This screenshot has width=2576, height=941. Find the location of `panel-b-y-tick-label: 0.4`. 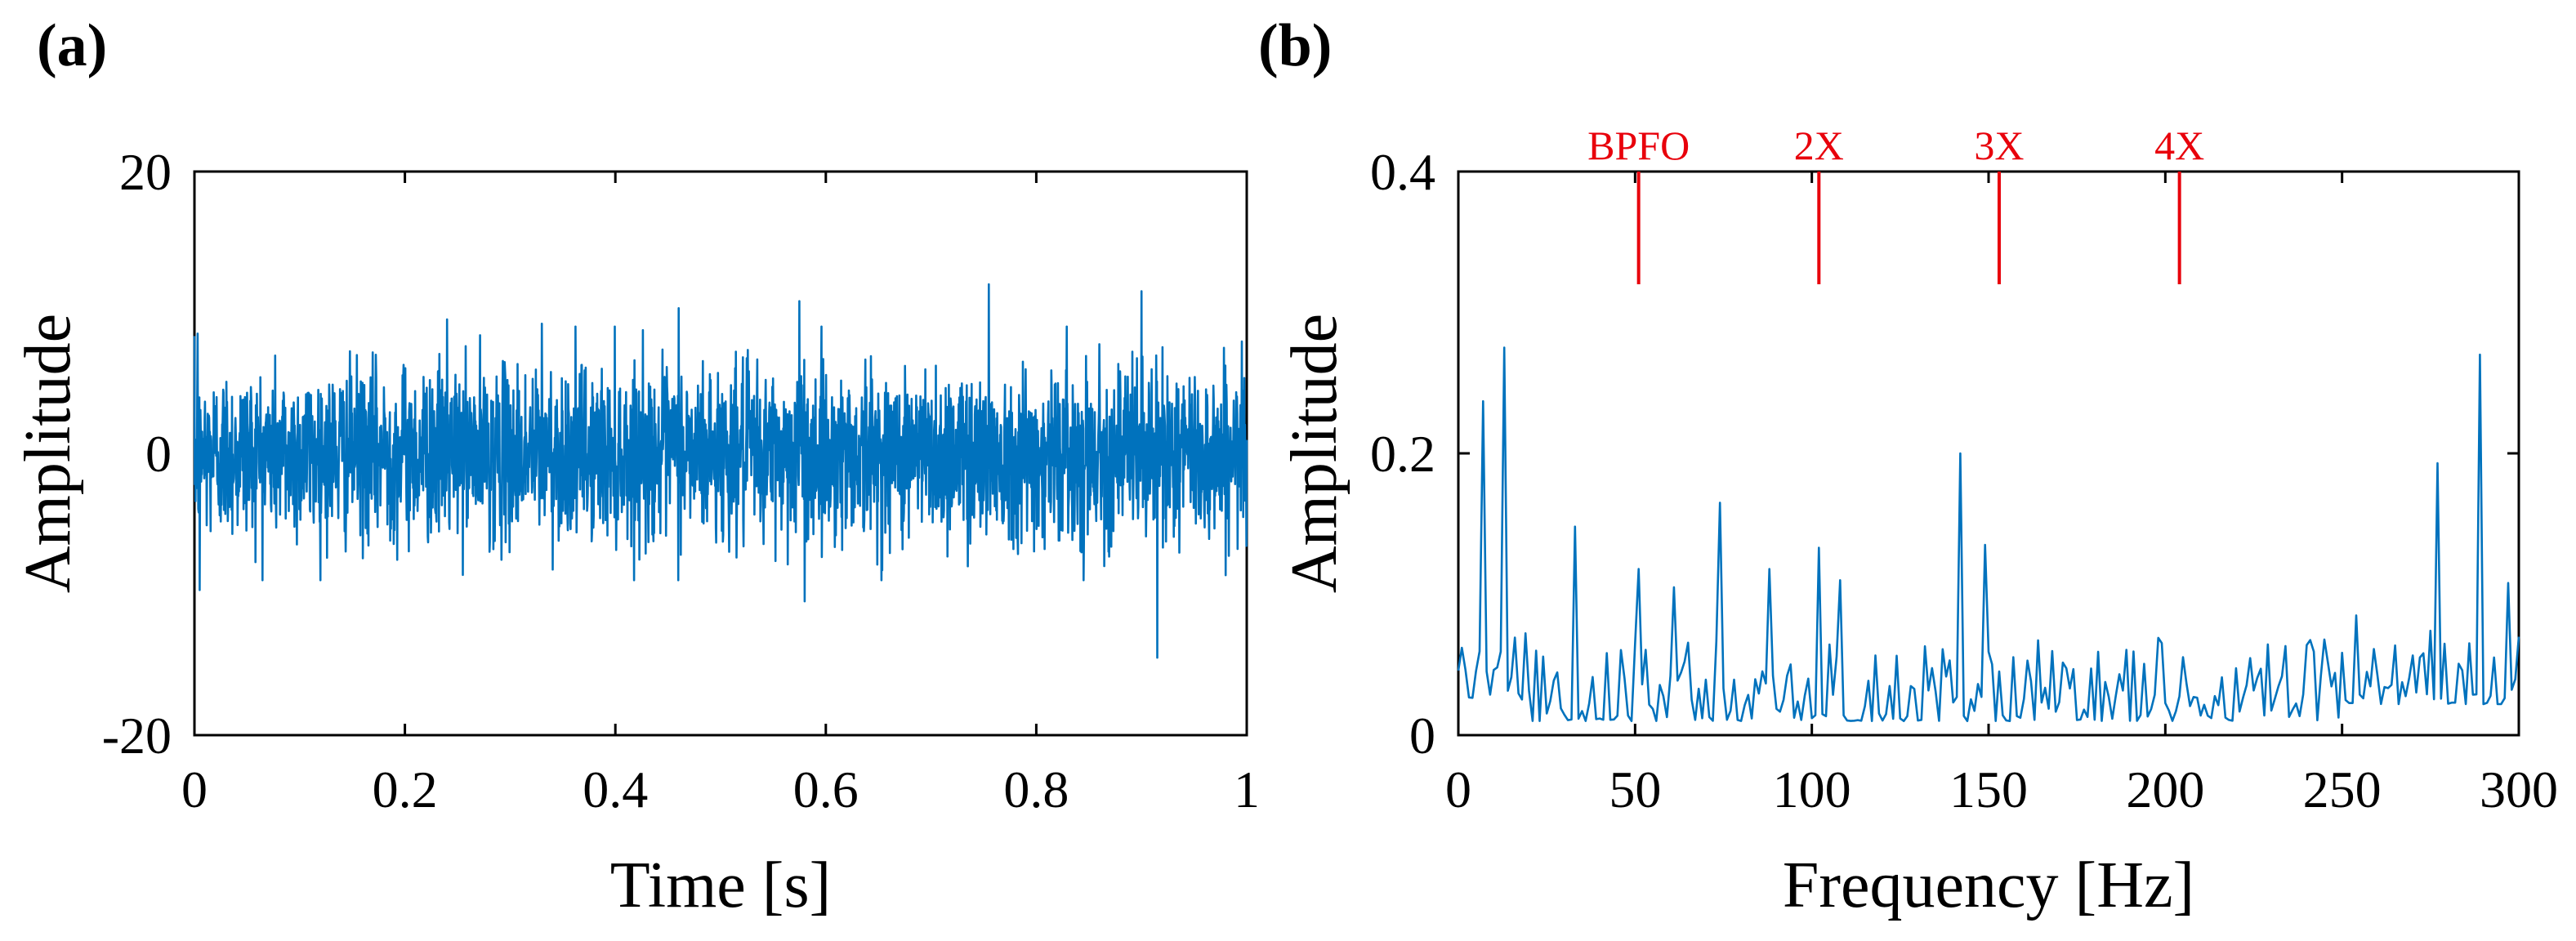

panel-b-y-tick-label: 0.4 is located at coordinates (1403, 172).